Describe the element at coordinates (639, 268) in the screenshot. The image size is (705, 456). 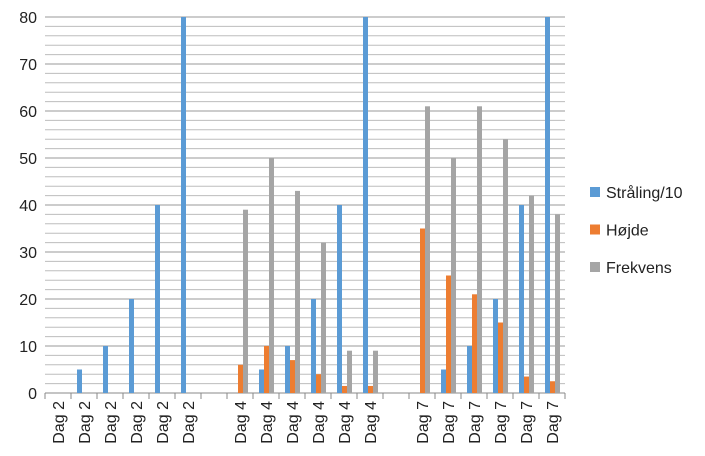
I see `legend-label: Frekvens` at that location.